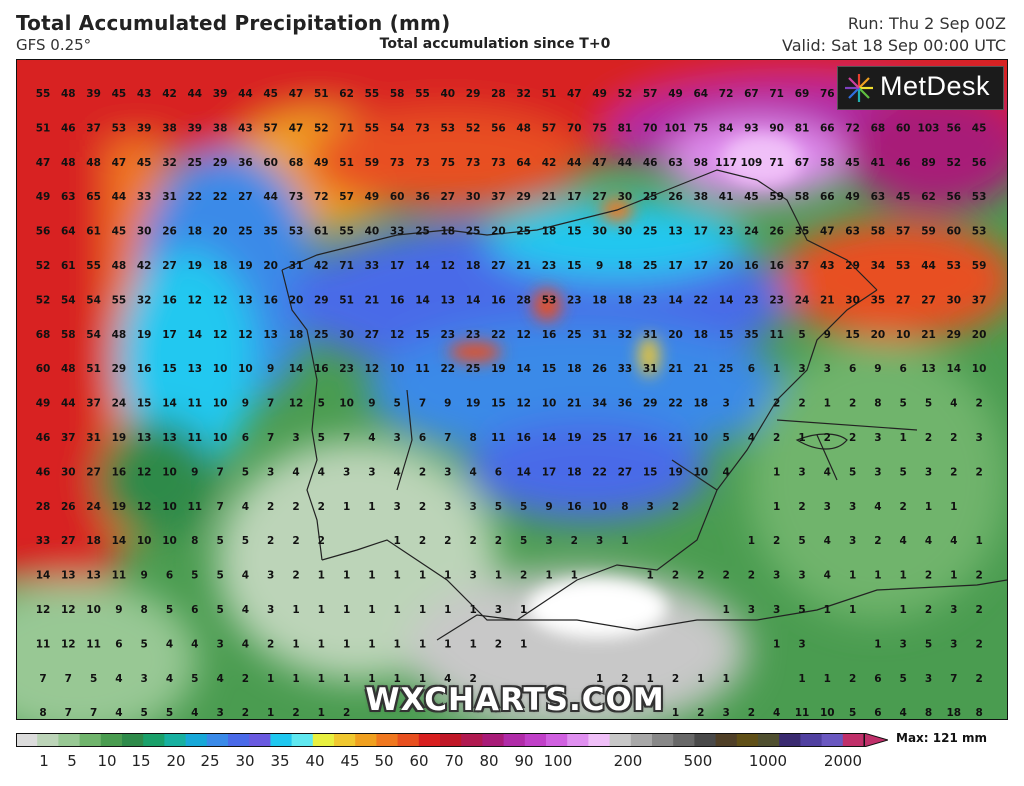 The width and height of the screenshot is (1024, 786). I want to click on grid-value: 33, so click(144, 197).